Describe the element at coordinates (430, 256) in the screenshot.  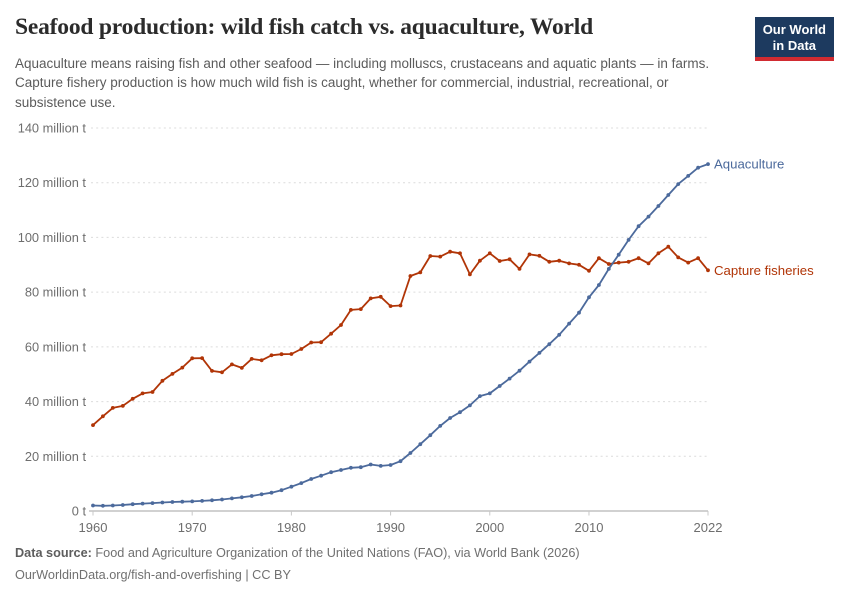
I see `capture-fisheries-point-1994` at that location.